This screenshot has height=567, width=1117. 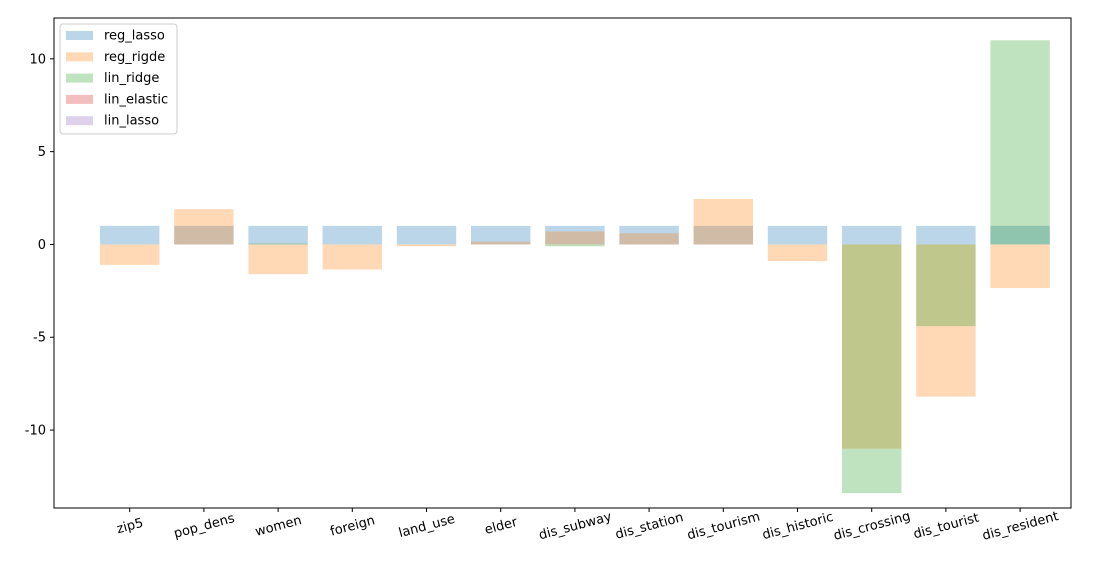 I want to click on bar-reg_rigde-women, so click(x=278, y=259).